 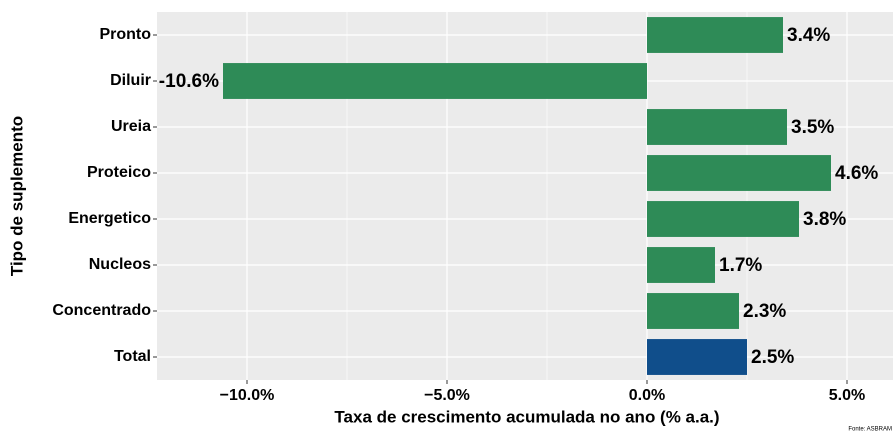 What do you see at coordinates (812, 127) in the screenshot?
I see `value-label: 3.5%` at bounding box center [812, 127].